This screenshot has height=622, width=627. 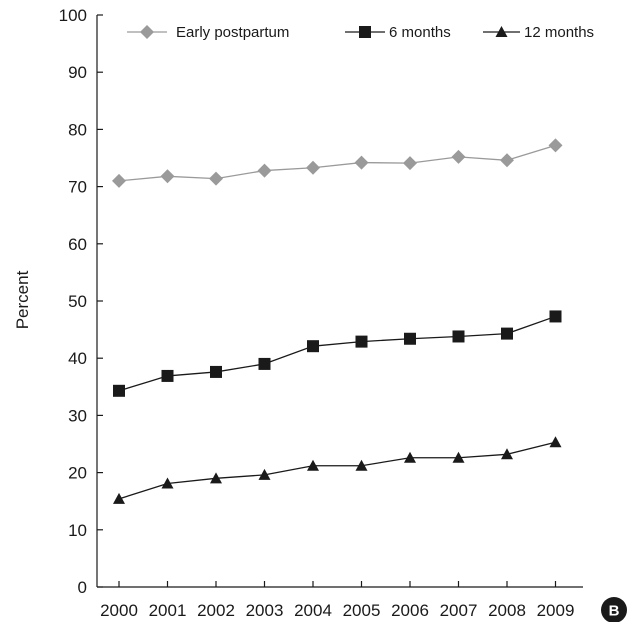 I want to click on y-tick-label: 60, so click(x=77, y=244).